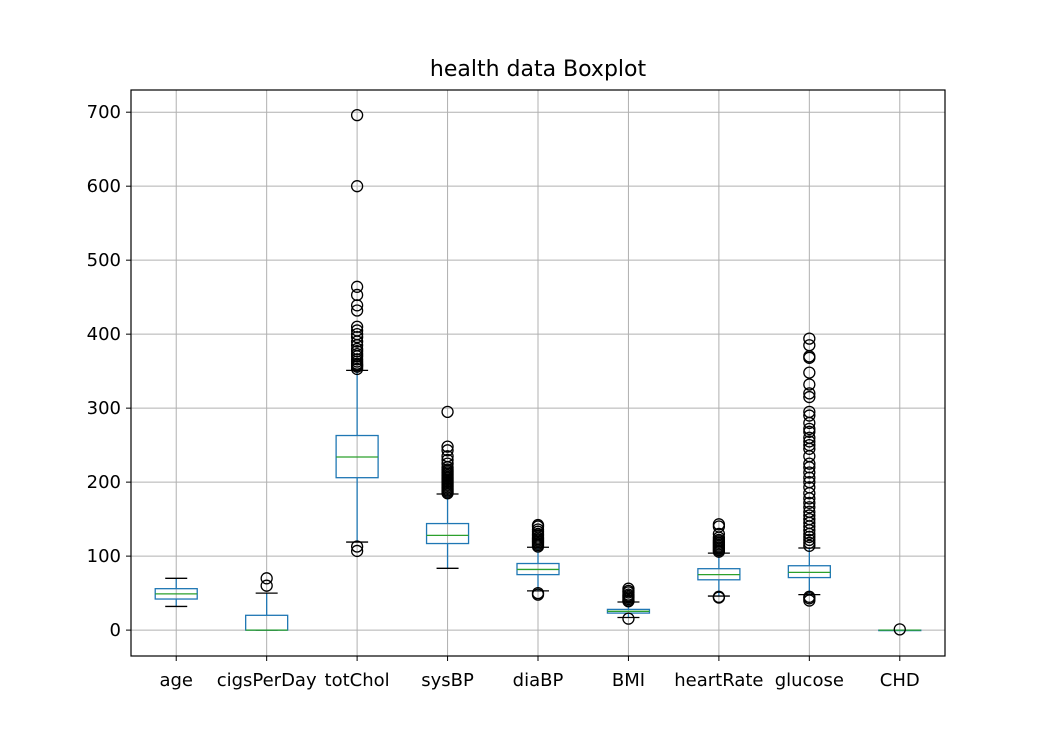 The height and width of the screenshot is (750, 1050). I want to click on y-tick-label: 600, so click(104, 186).